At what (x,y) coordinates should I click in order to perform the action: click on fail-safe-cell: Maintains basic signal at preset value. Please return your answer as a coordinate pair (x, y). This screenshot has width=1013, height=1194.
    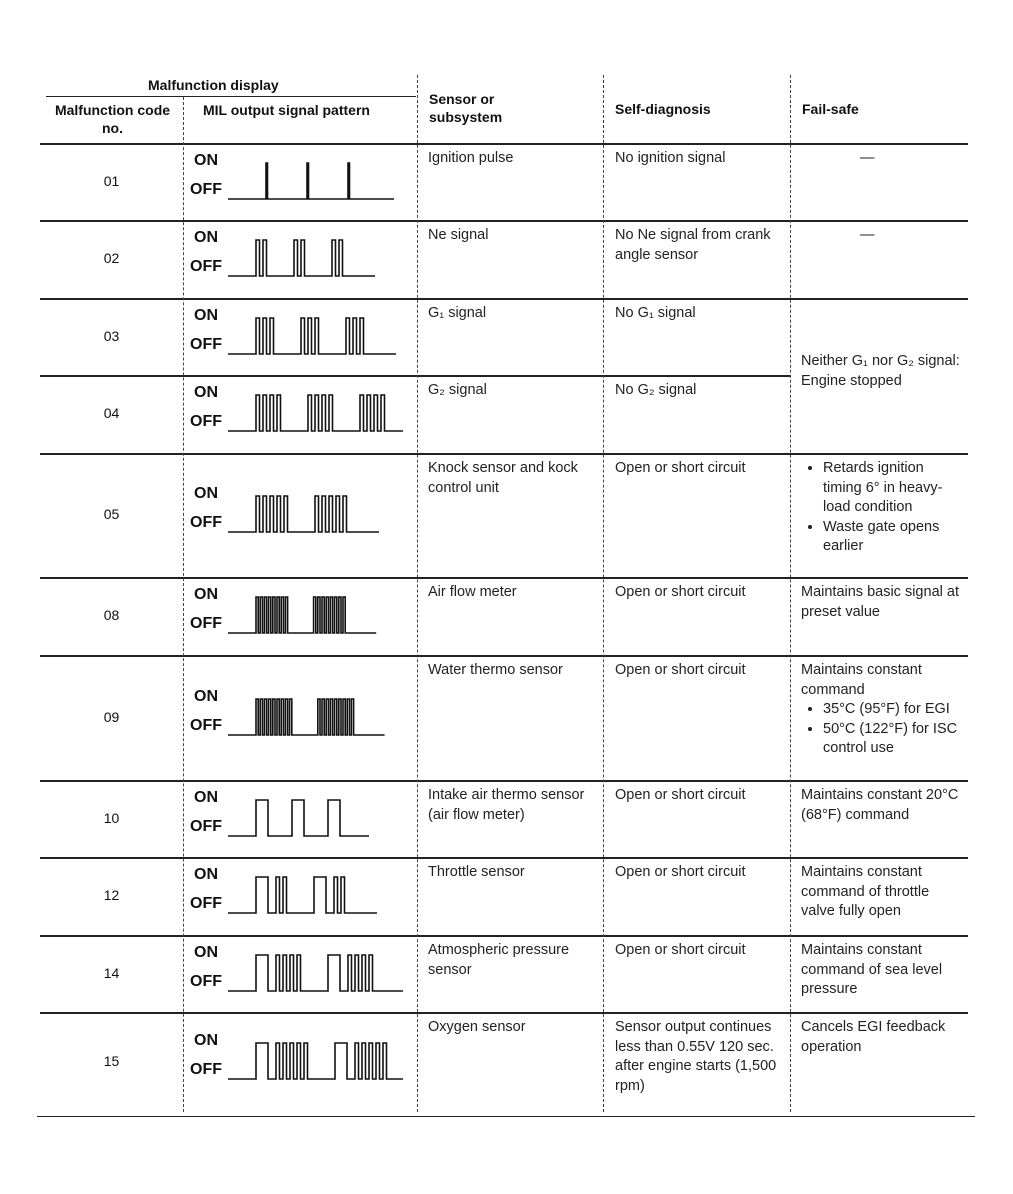
    Looking at the image, I should click on (881, 602).